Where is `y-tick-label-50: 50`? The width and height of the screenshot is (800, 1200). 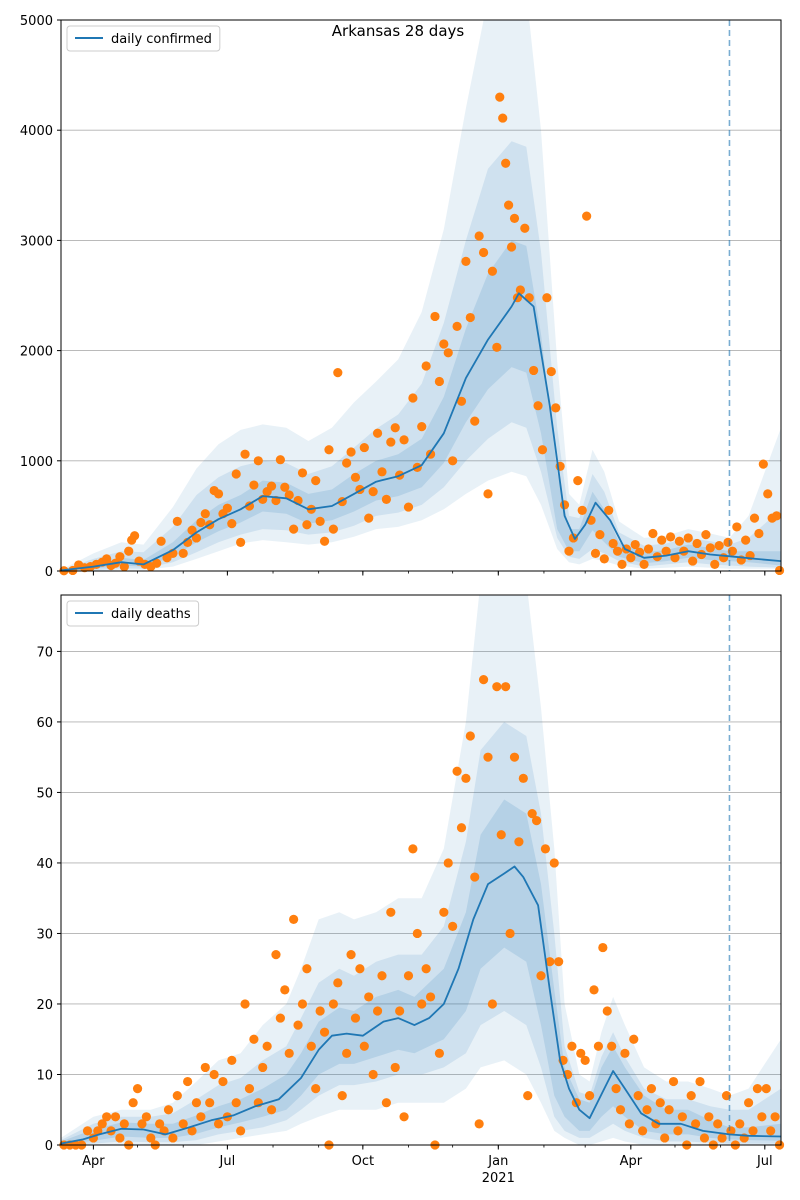
y-tick-label-50: 50 is located at coordinates (44, 793).